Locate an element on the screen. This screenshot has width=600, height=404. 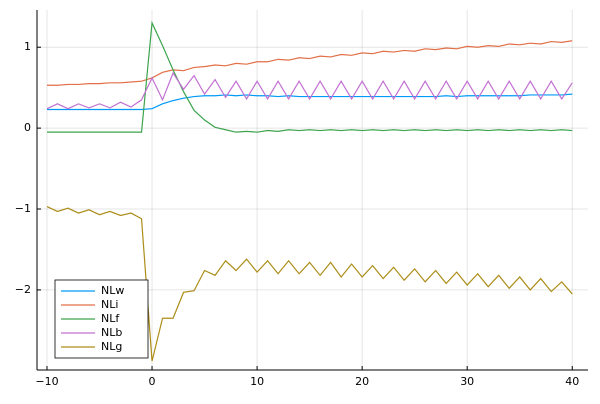
legend-label: NLw is located at coordinates (112, 290).